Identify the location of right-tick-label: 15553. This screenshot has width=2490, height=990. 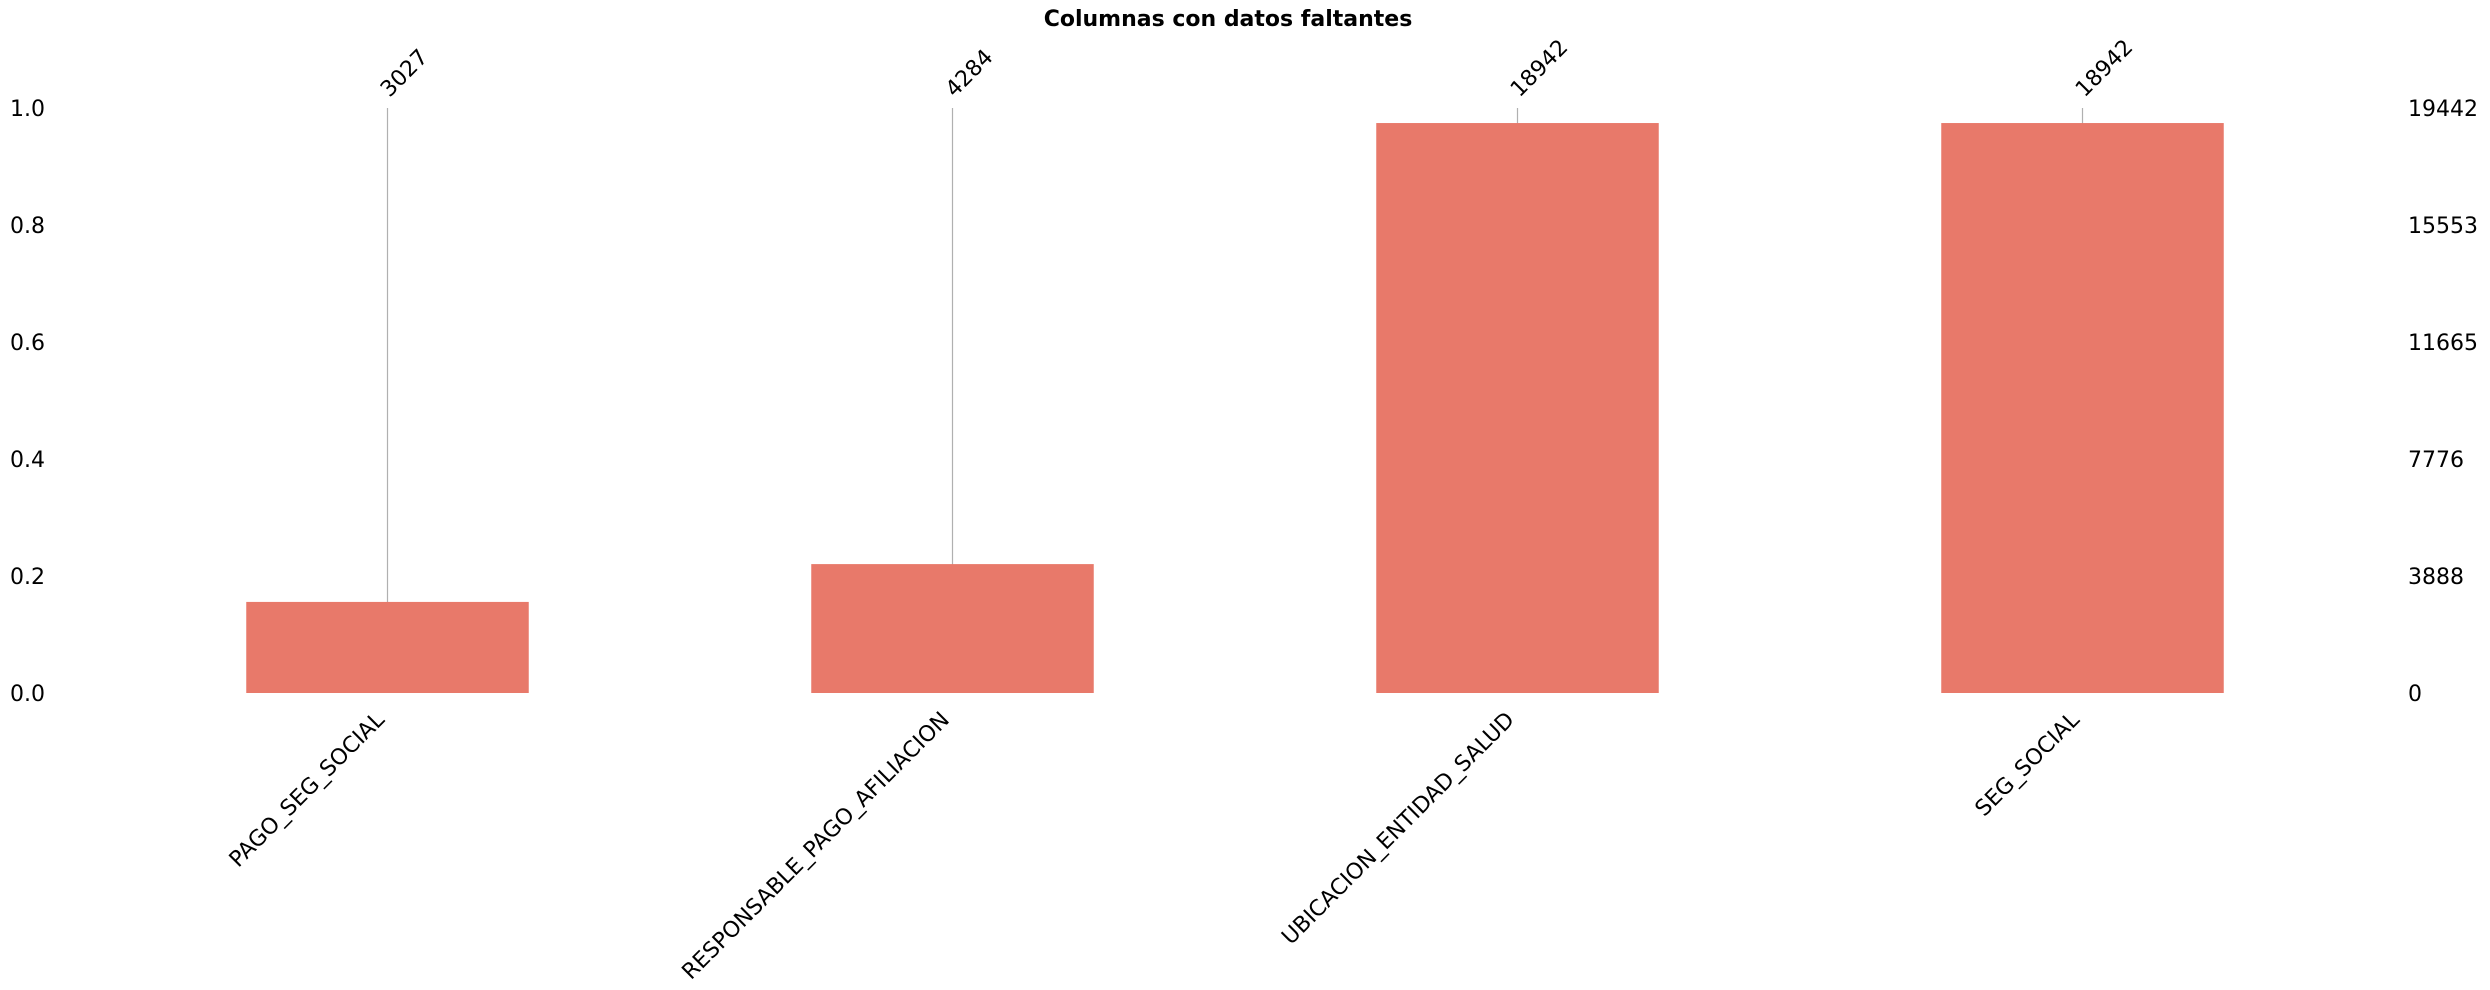
(2443, 226).